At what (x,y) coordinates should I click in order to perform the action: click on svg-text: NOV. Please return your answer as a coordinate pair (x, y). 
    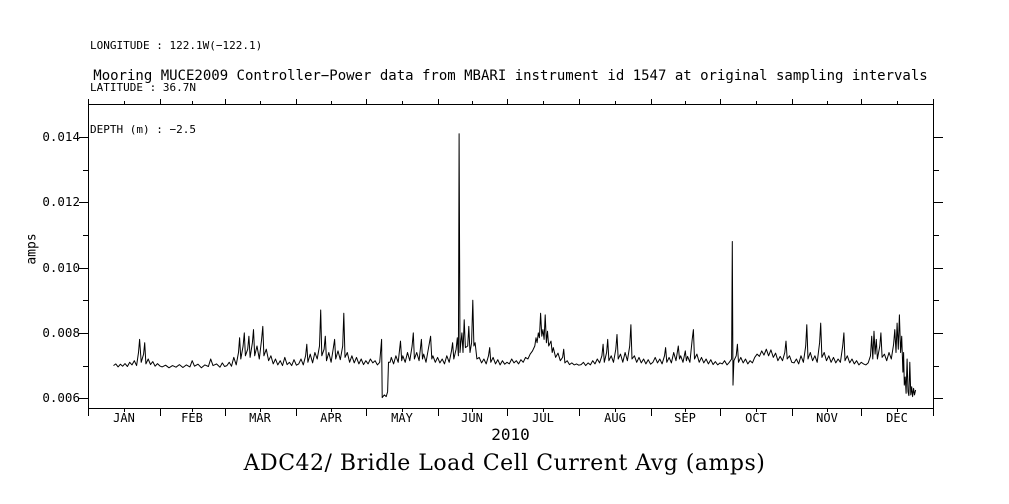
    Looking at the image, I should click on (827, 418).